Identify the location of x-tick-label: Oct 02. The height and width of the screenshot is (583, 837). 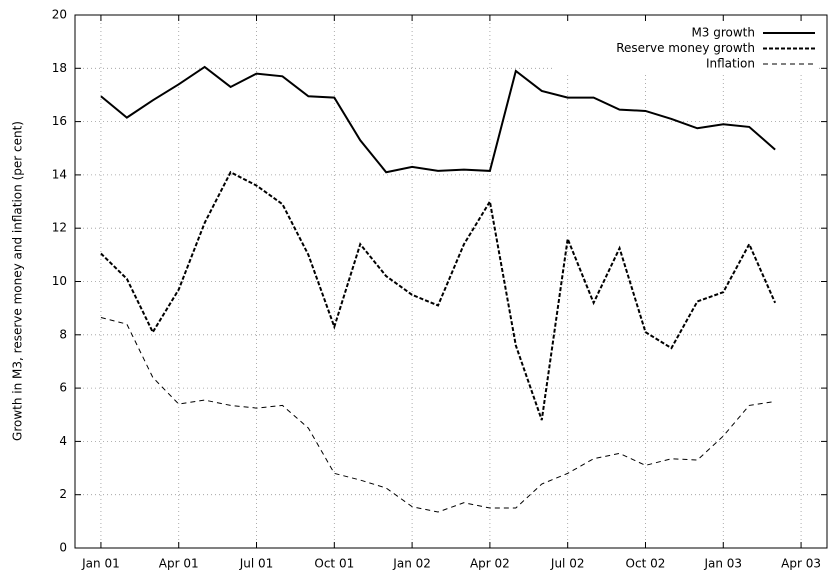
(646, 564).